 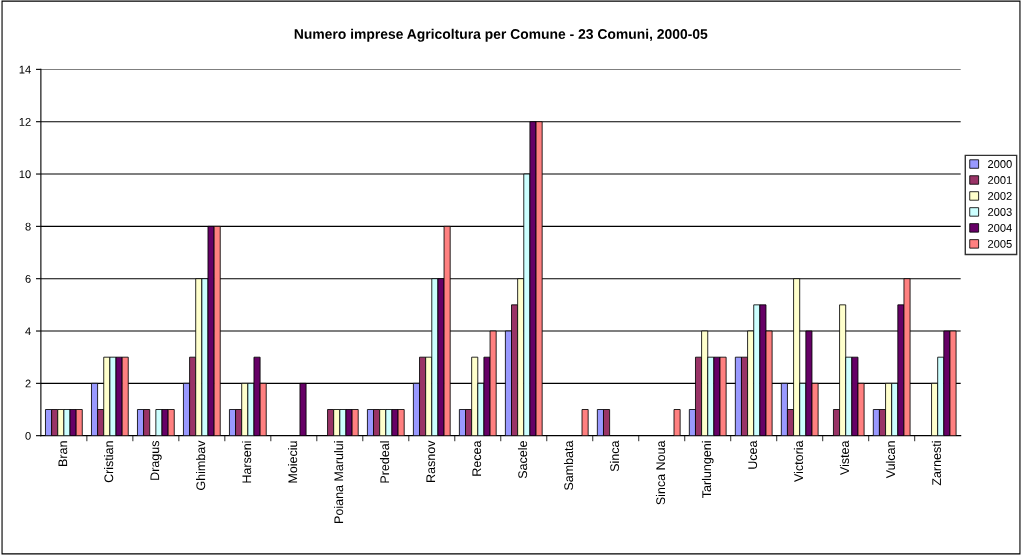 I want to click on x-tick-label: Sambata, so click(x=568, y=465).